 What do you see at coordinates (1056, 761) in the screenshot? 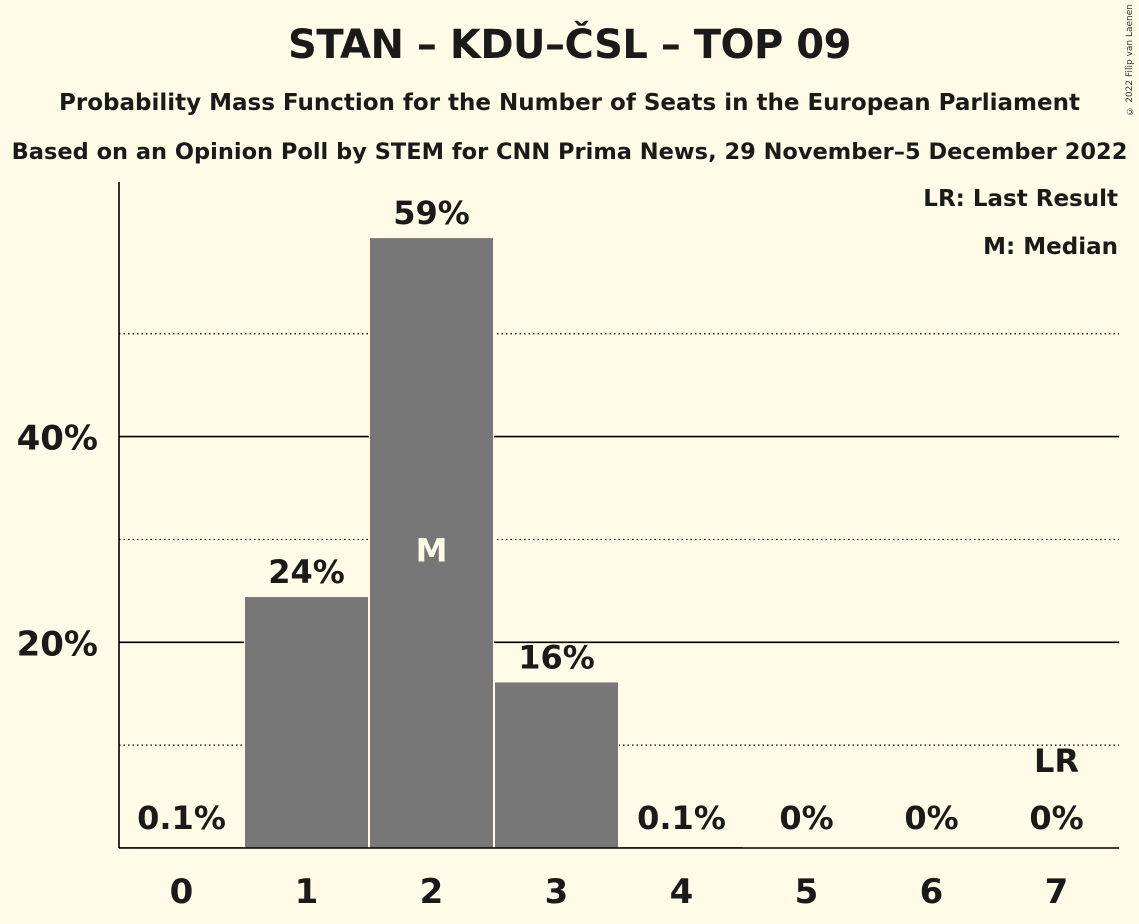
I see `last-result-marker: LR` at bounding box center [1056, 761].